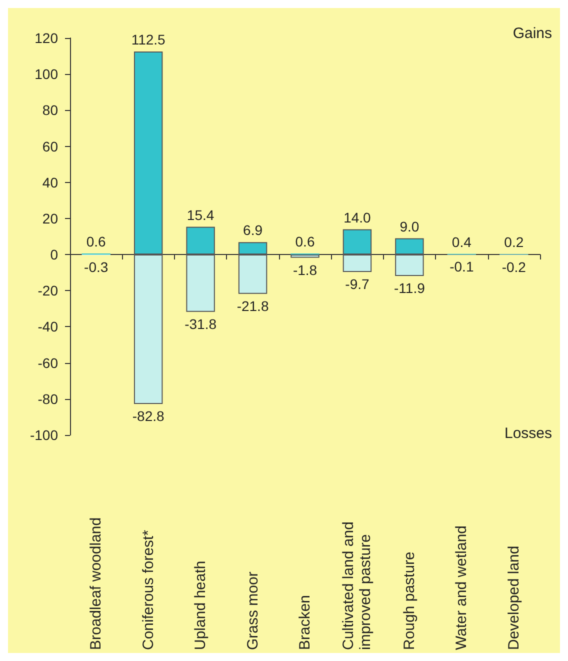 The height and width of the screenshot is (661, 568). I want to click on x-tick-label: Developed land, so click(513, 598).